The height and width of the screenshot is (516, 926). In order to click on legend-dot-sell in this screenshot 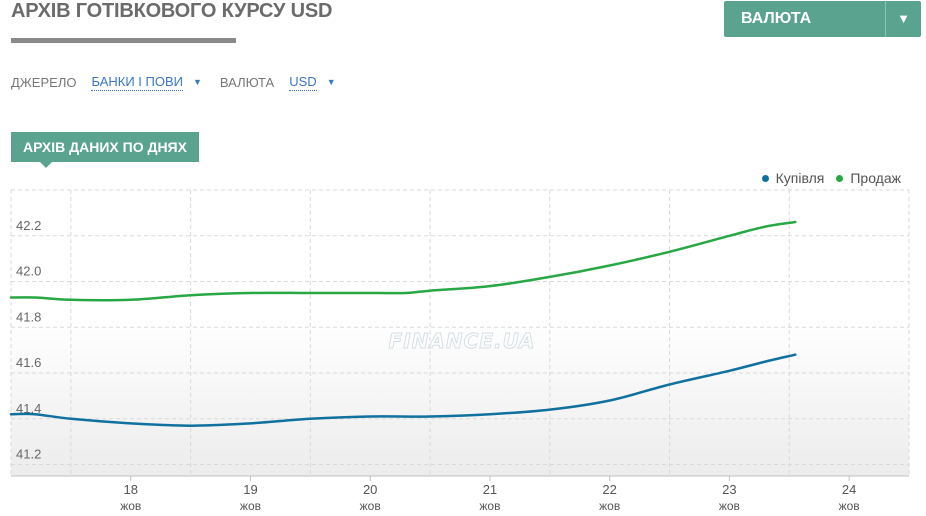, I will do `click(840, 178)`.